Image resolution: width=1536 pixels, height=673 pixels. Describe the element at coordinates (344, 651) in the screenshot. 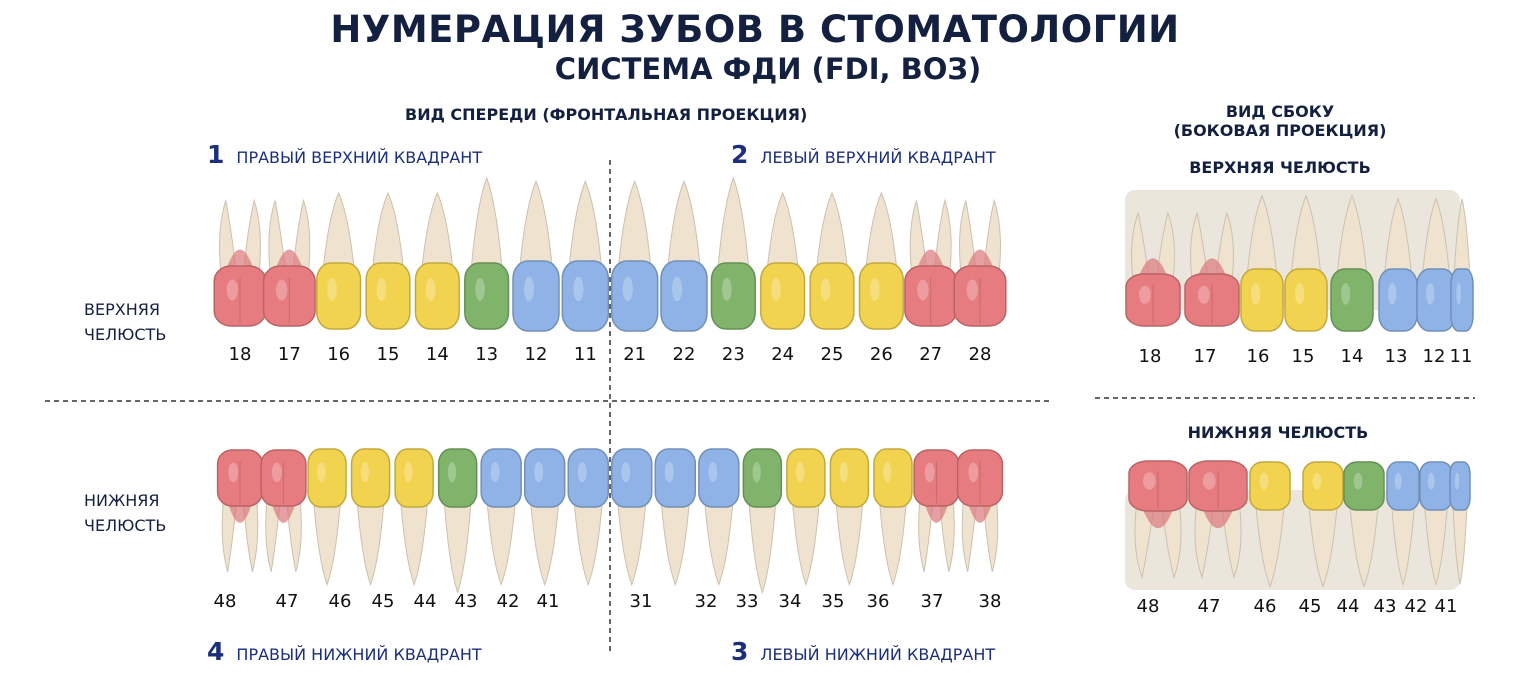

I see `quadrant-4-label: 4 ПРАВЫЙ НИЖНИЙ КВАДРАНТ` at that location.